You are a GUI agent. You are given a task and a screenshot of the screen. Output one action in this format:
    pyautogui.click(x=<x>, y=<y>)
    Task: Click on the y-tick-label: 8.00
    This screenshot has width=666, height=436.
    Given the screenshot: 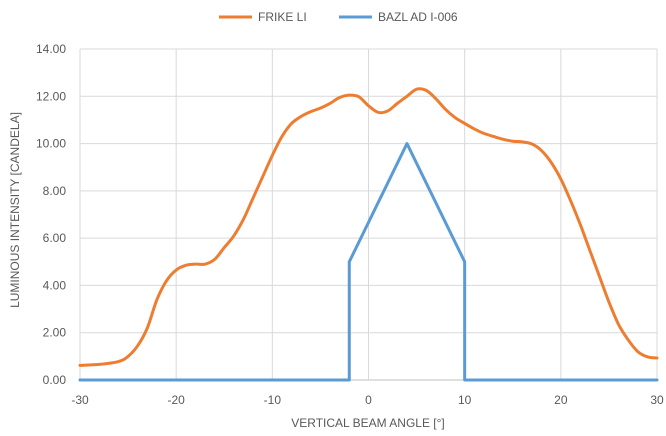 What is the action you would take?
    pyautogui.click(x=55, y=191)
    